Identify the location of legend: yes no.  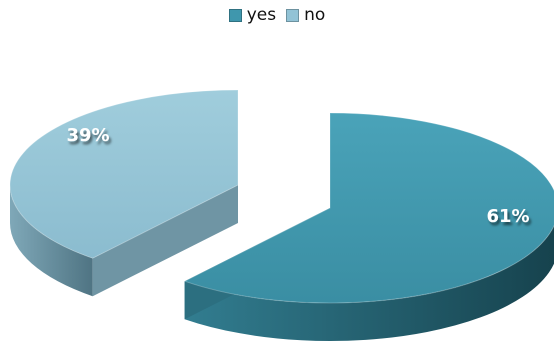
(277, 15).